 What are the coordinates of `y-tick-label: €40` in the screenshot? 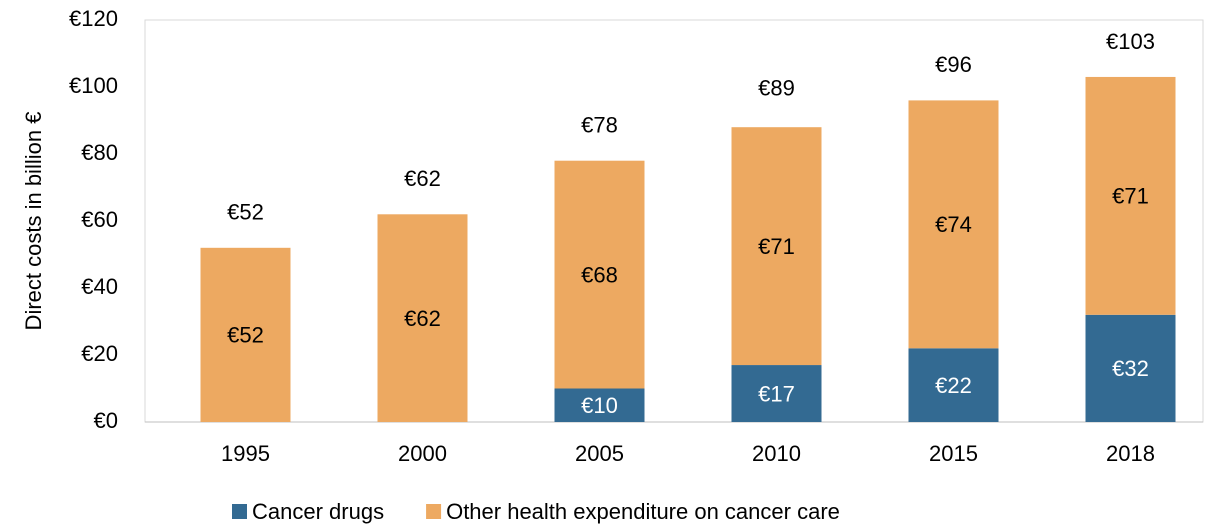 It's located at (99, 286).